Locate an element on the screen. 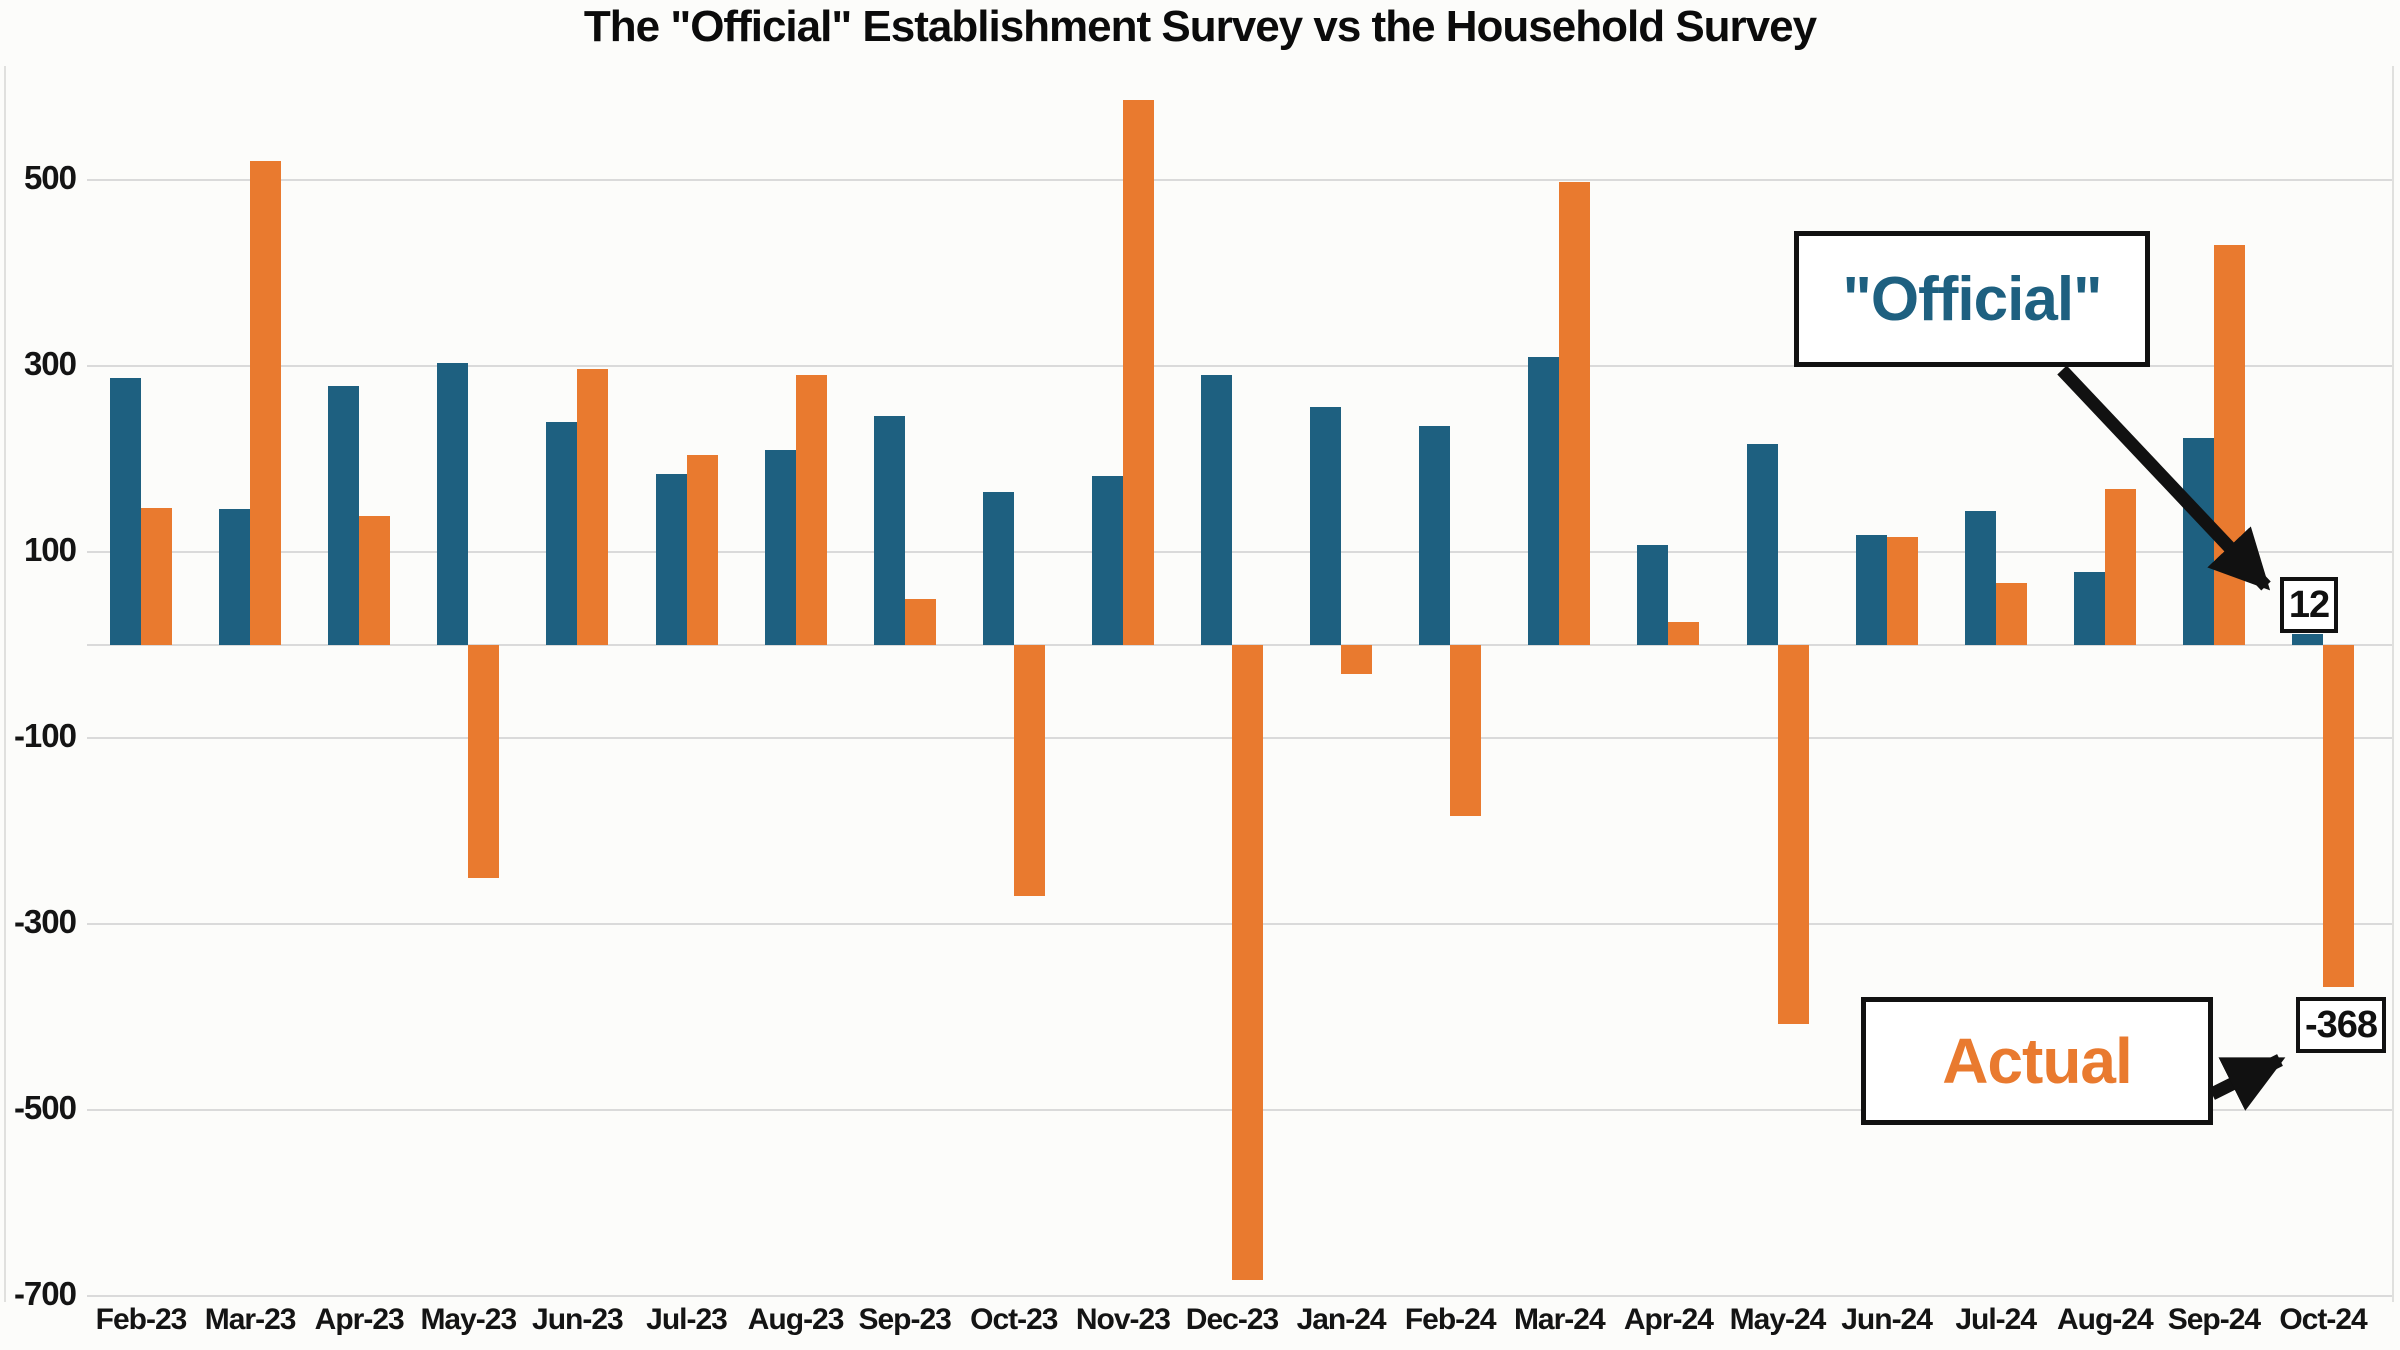  x-axis-label: Oct-24 is located at coordinates (2323, 1319).